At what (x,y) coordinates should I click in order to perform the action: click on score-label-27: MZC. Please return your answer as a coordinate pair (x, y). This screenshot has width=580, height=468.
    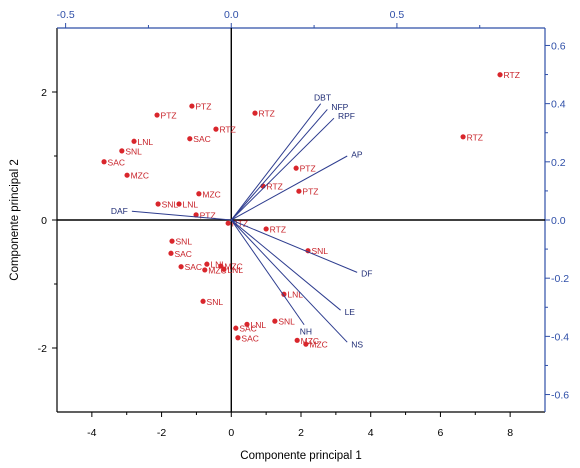
    Looking at the image, I should click on (233, 267).